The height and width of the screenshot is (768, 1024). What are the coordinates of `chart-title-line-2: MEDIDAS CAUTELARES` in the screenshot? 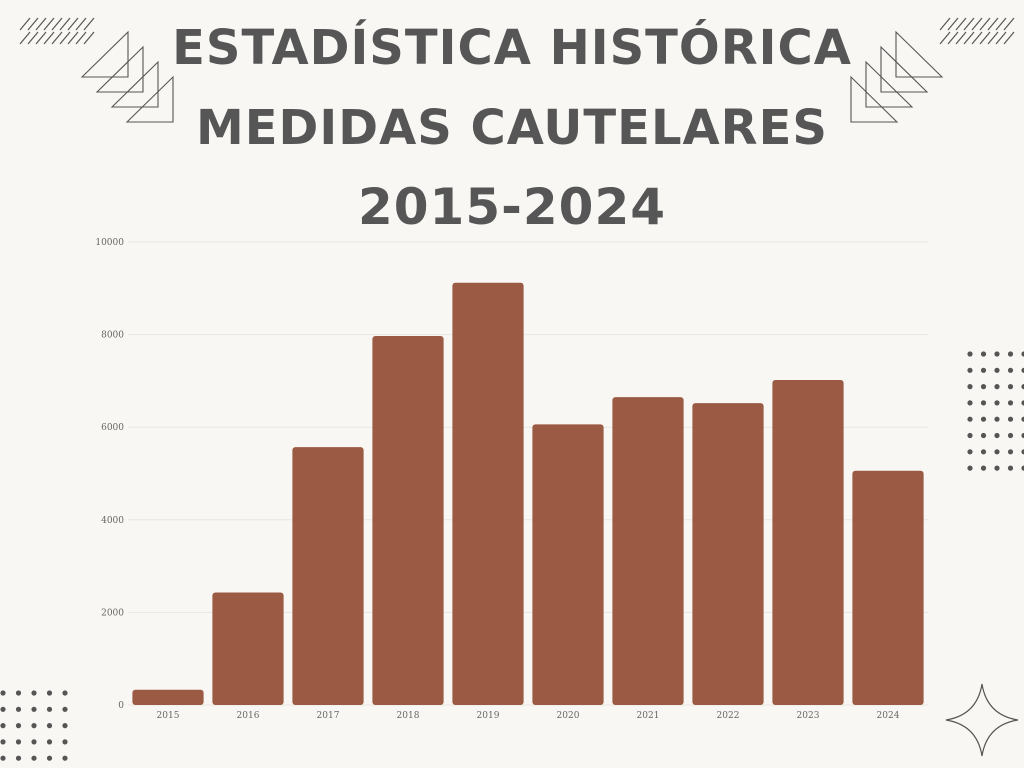 It's located at (512, 128).